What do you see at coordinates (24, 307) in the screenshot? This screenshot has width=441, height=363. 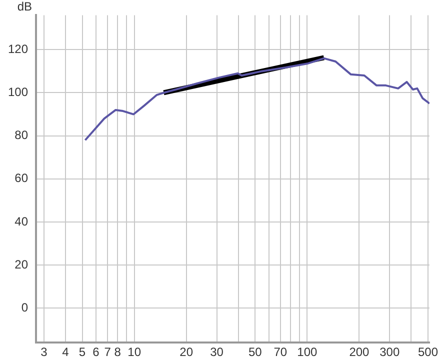 I see `y-tick-label: 0` at bounding box center [24, 307].